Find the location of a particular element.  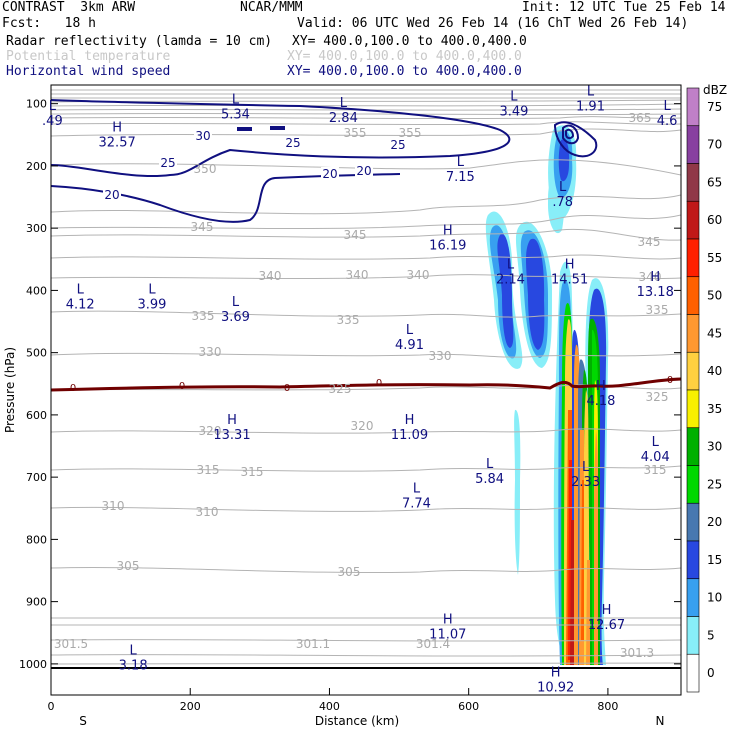

colorbar-tick-label: 0 is located at coordinates (711, 673).